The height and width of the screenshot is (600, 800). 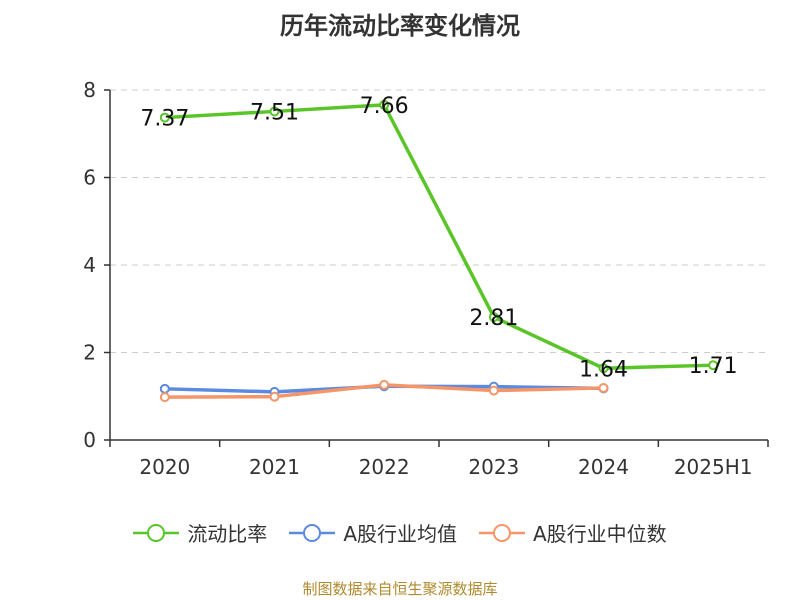 I want to click on data-label: 7.37, so click(x=164, y=119).